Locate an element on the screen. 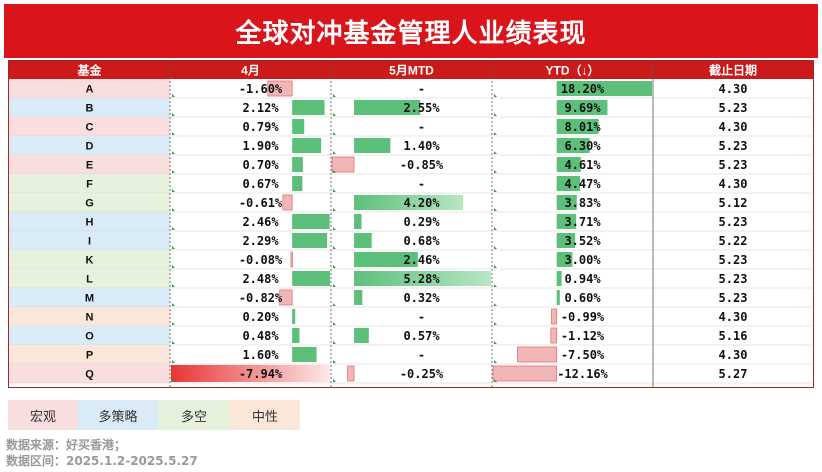 This screenshot has width=822, height=472. apr-value-K: -0.08% is located at coordinates (261, 260).